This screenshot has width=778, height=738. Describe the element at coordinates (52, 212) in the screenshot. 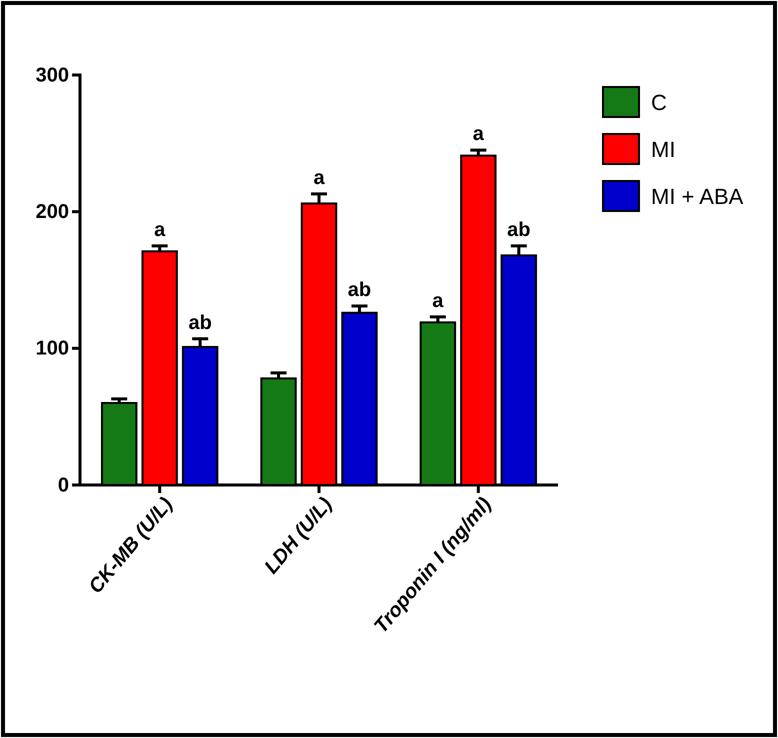

I see `y-tick-label: 200` at that location.